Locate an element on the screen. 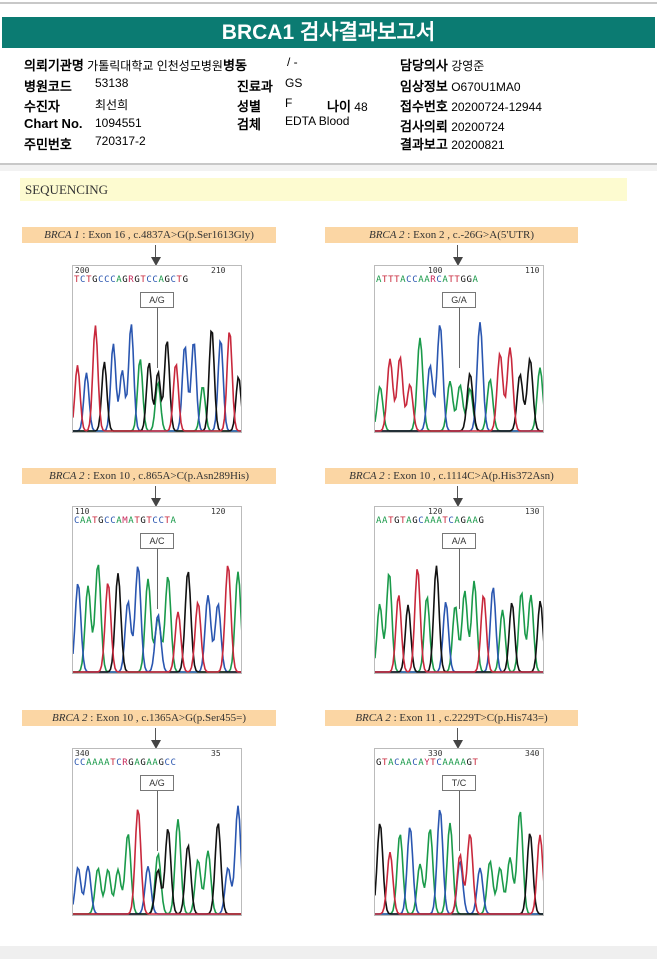  chromatogram: 330 340 GTACAACAYTCAAAAGT T/C is located at coordinates (459, 832).